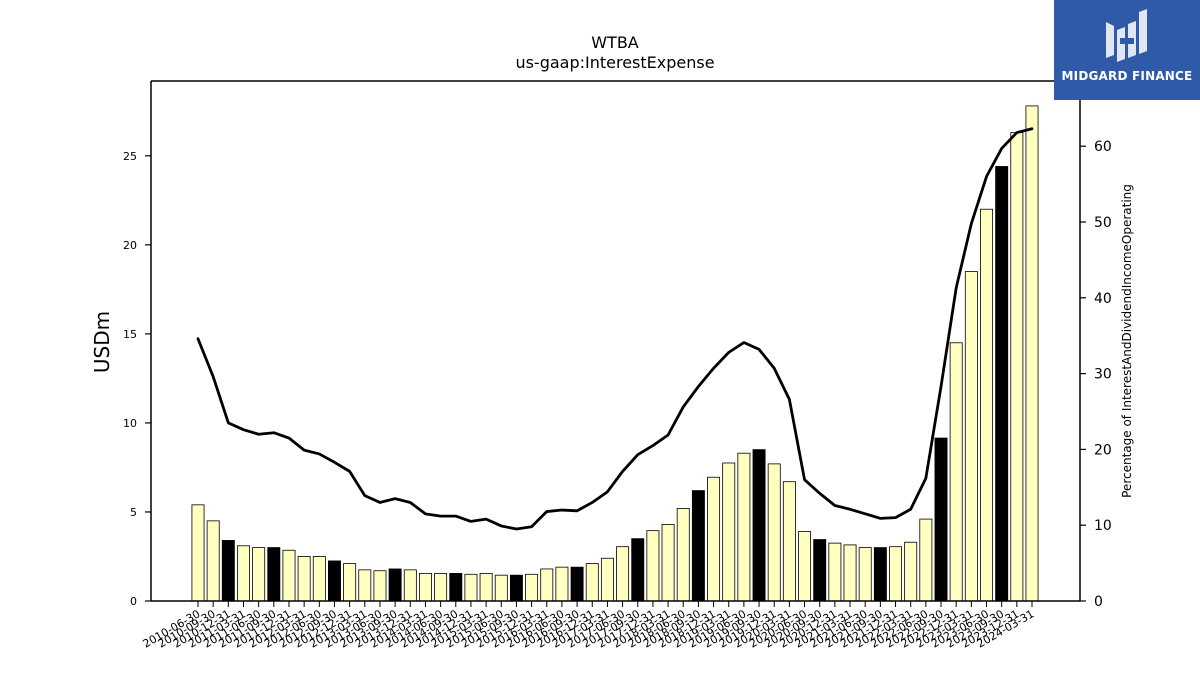 Image resolution: width=1200 pixels, height=679 pixels. Describe the element at coordinates (1103, 223) in the screenshot. I see `y2-tick-label: 50` at that location.